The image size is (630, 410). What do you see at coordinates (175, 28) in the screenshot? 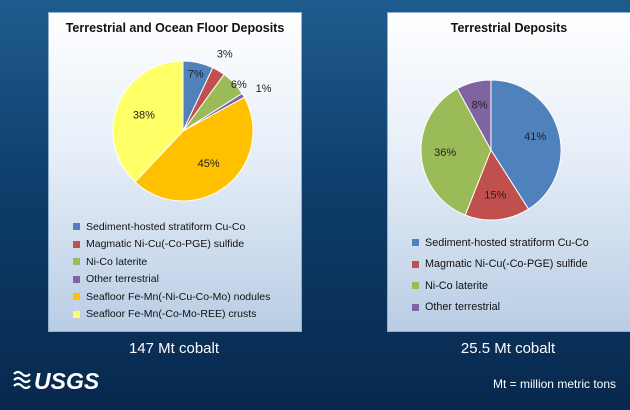
I see `chart-title: Terrestrial and Ocean Floor Deposits` at bounding box center [175, 28].